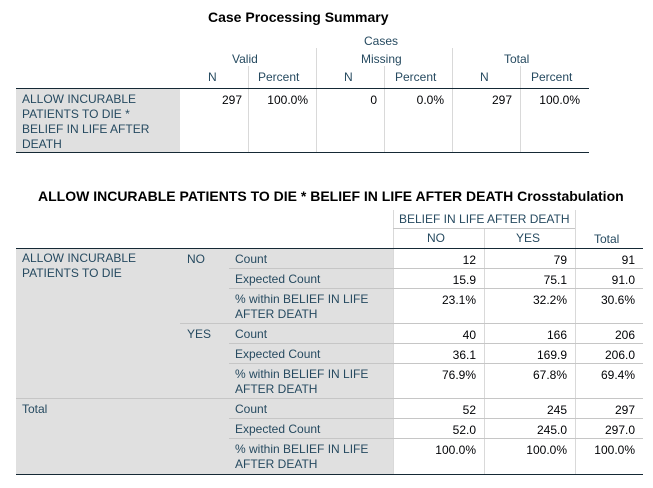  I want to click on cell-total: 297.0, so click(619, 430).